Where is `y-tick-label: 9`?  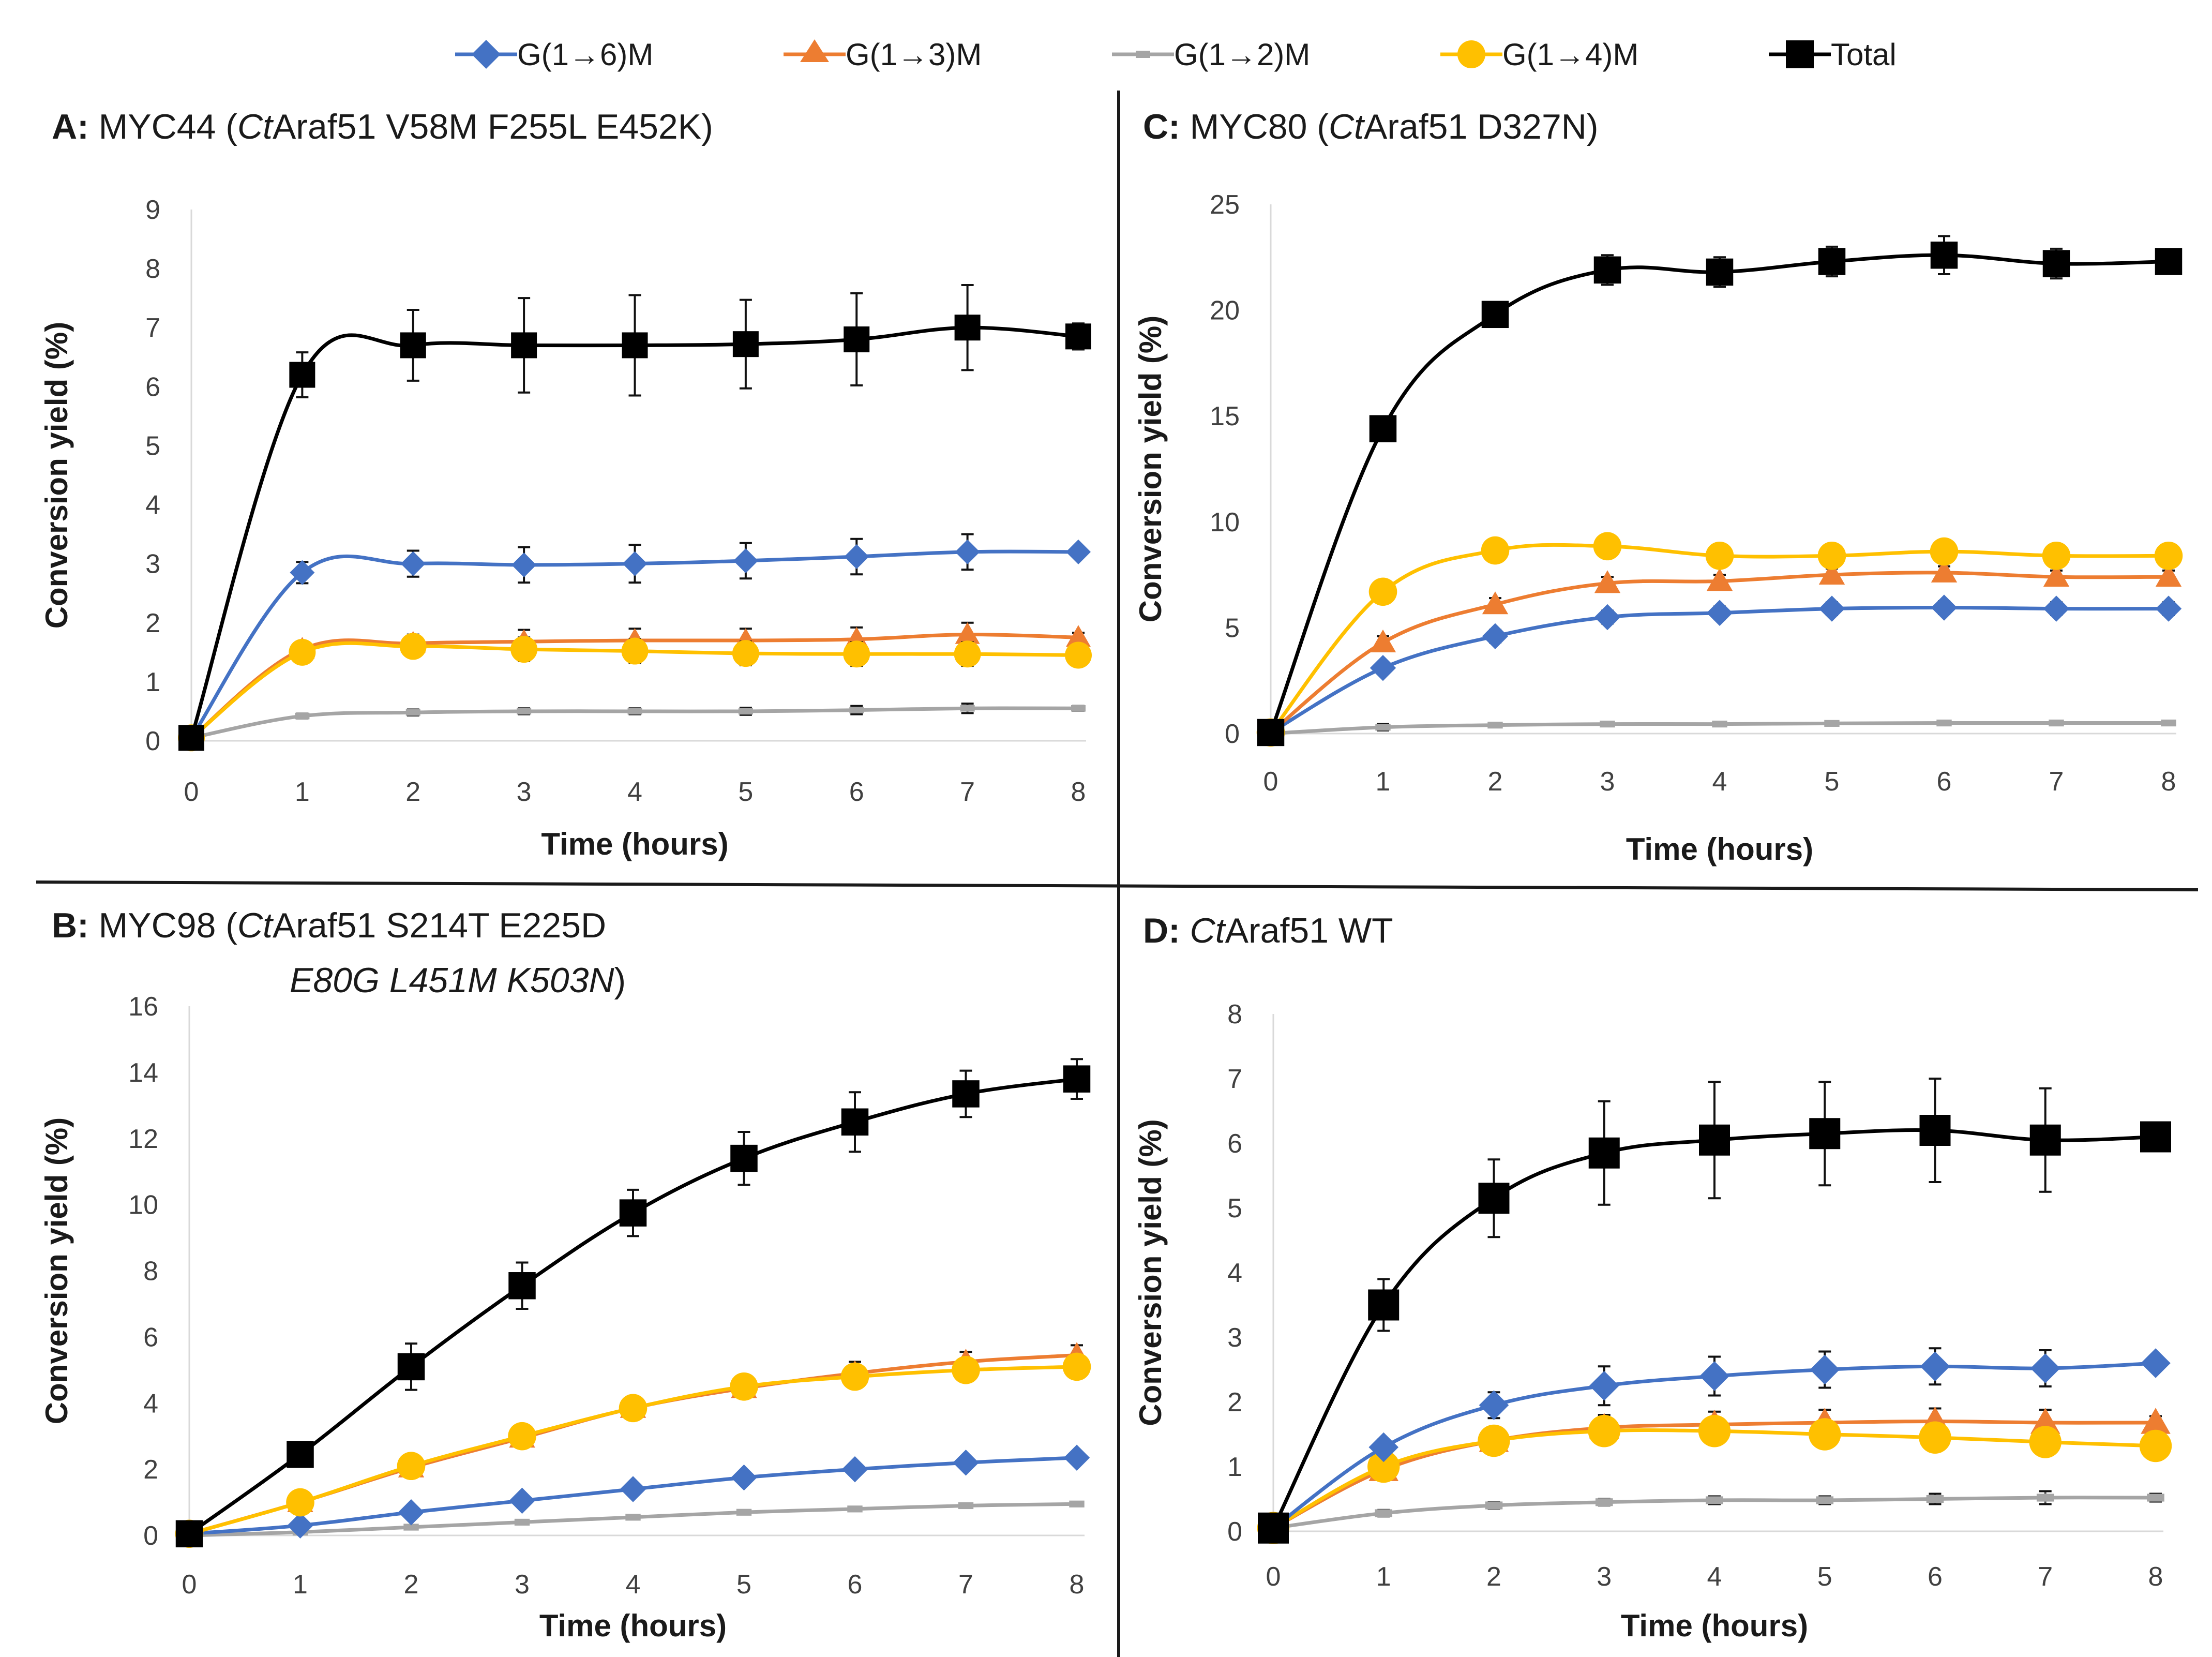 y-tick-label: 9 is located at coordinates (153, 210).